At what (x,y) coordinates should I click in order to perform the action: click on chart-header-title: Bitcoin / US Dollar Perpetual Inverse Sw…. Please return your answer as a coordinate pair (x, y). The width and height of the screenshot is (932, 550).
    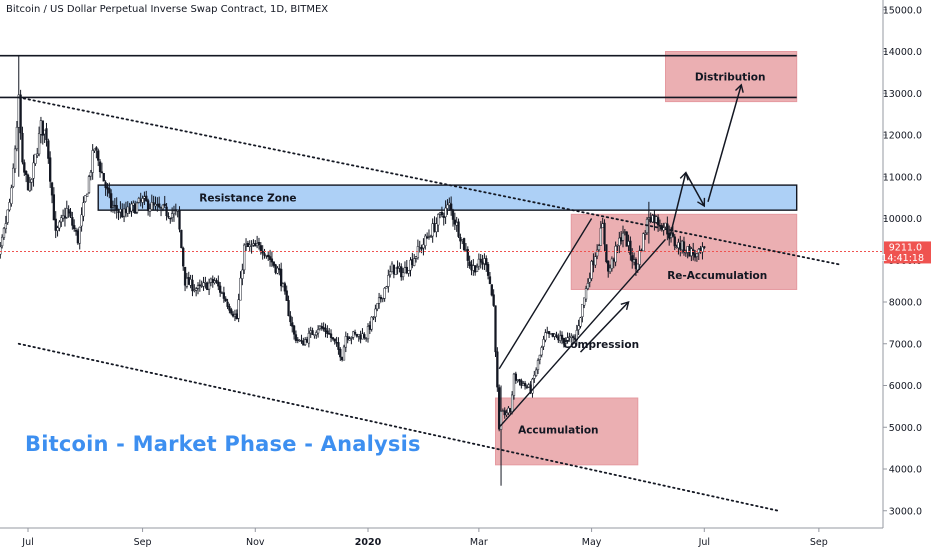
    Looking at the image, I should click on (167, 9).